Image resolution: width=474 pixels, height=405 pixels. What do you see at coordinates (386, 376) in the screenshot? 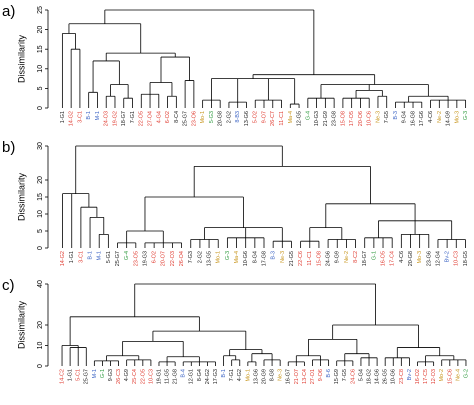
I see `leaf-label: 26-G5` at bounding box center [386, 376].